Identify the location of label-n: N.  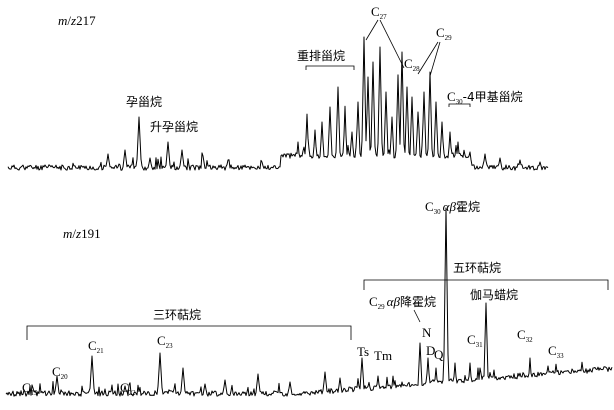
(427, 332).